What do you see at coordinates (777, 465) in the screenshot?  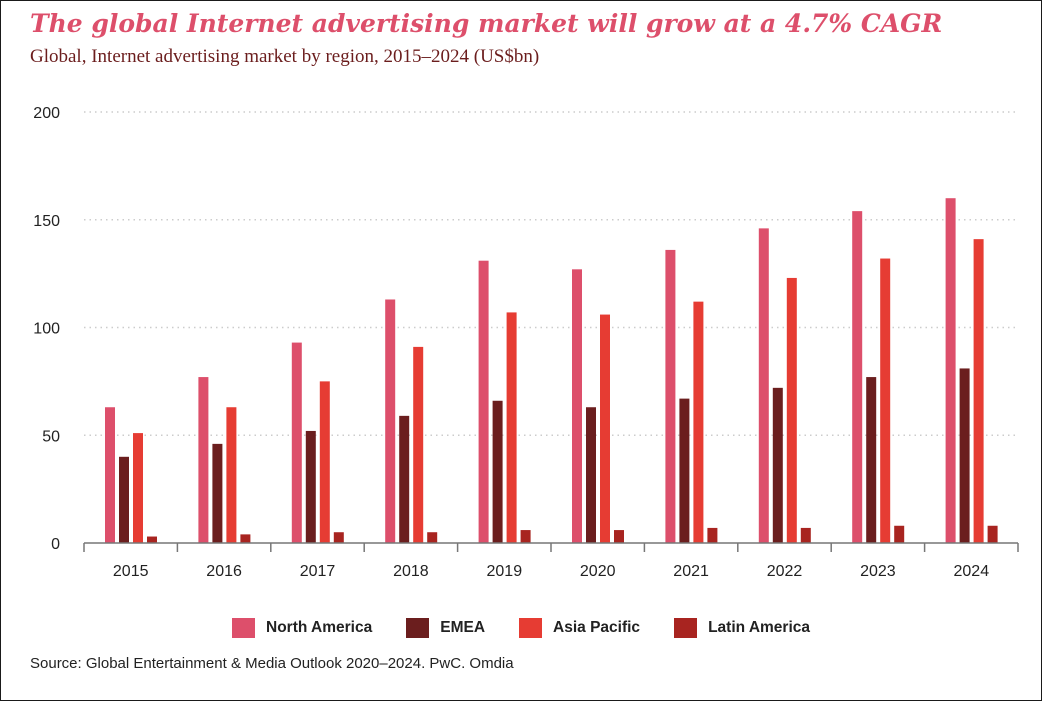 I see `bar-emea-2022` at bounding box center [777, 465].